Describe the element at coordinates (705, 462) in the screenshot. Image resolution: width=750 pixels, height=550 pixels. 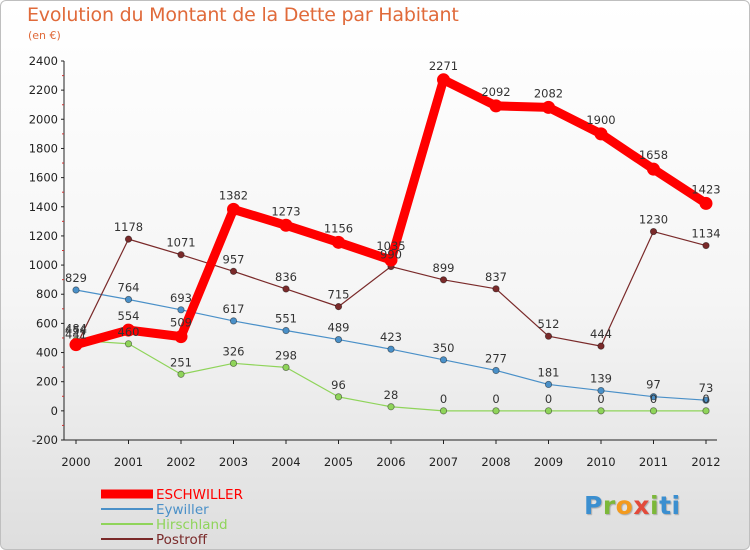
I see `x-tick-label: 2012` at that location.